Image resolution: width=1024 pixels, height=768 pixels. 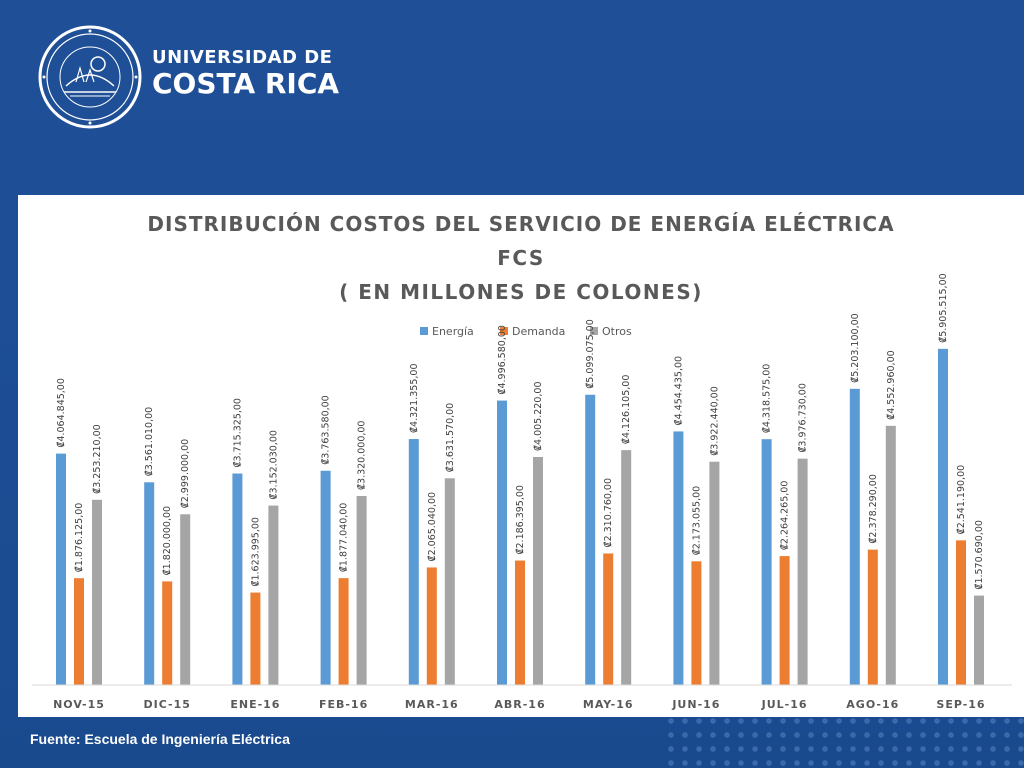 I want to click on data-label-energía-sep-16: ₡5.905.515,00, so click(x=943, y=308).